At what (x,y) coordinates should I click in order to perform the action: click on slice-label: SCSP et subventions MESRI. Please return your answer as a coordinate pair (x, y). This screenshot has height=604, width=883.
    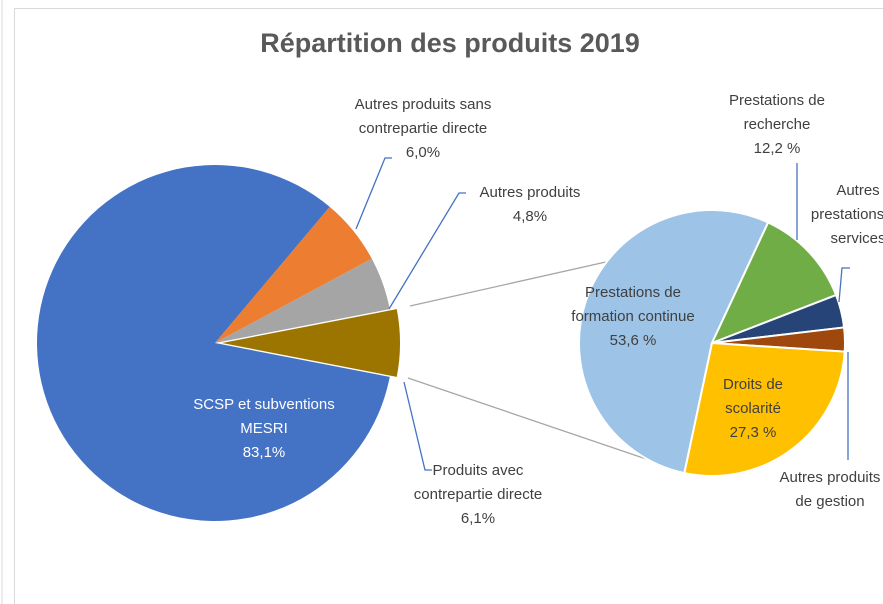
    Looking at the image, I should click on (264, 416).